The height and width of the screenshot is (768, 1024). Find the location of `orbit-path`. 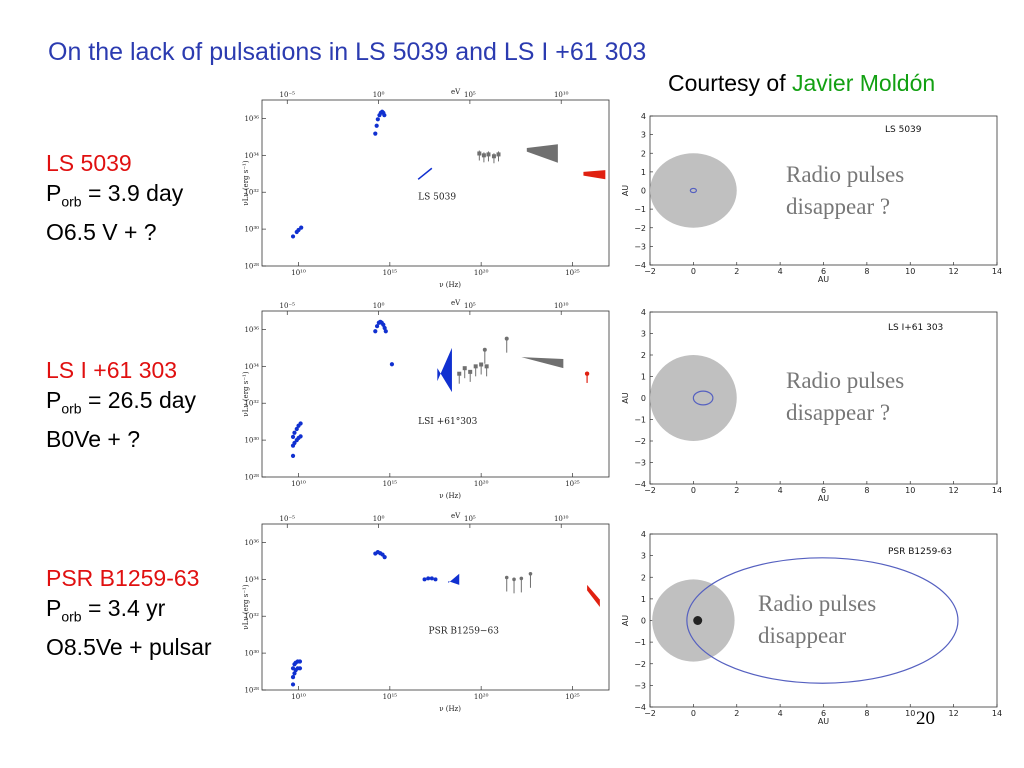

orbit-path is located at coordinates (693, 190).